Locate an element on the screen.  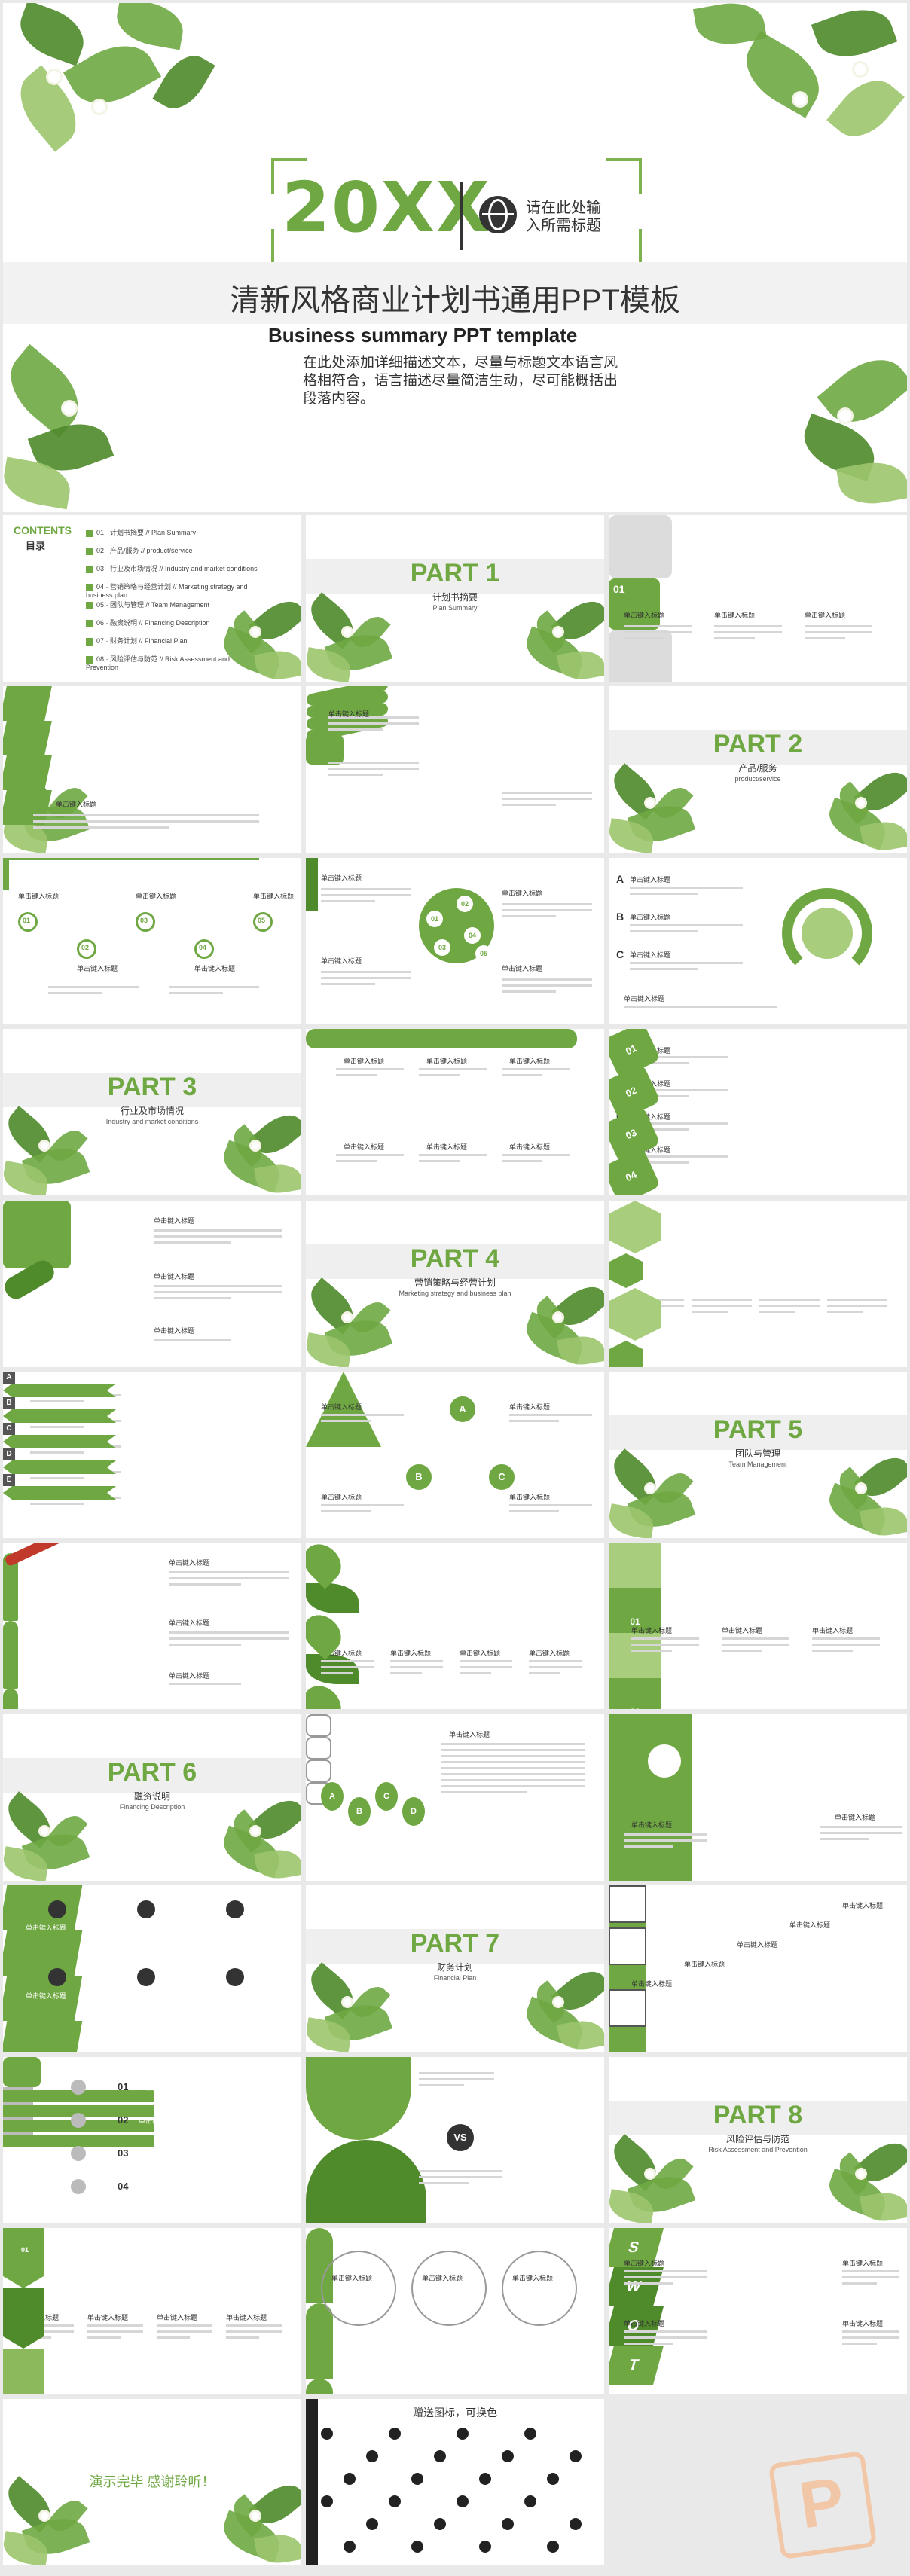
slide-thumbnail is located at coordinates (758, 1284).